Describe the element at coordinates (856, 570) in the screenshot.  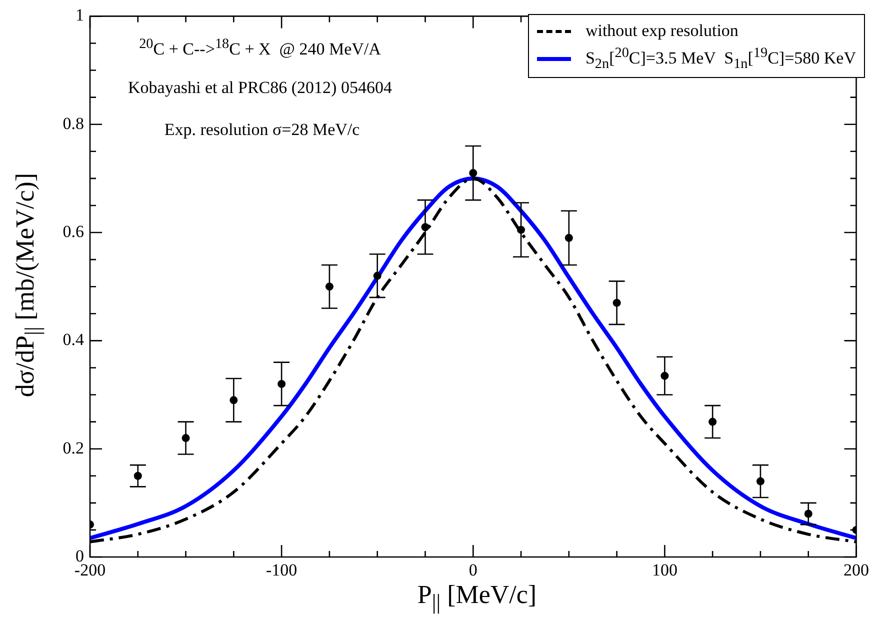
I see `x-tick-label: 200` at that location.